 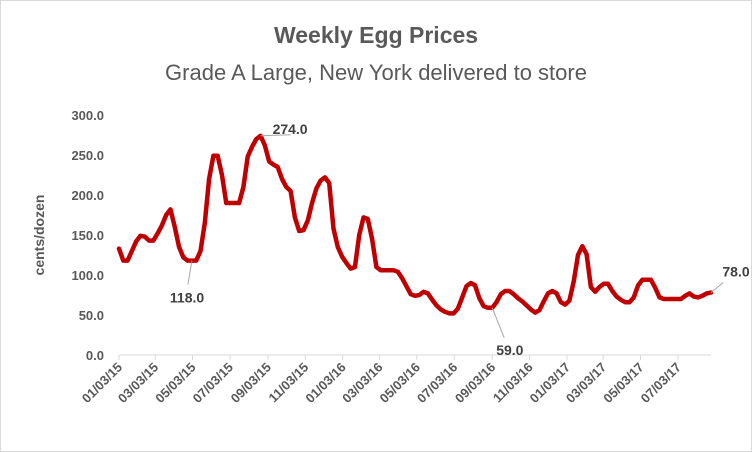 I want to click on x-tick-label: 05/03/17, so click(x=623, y=383).